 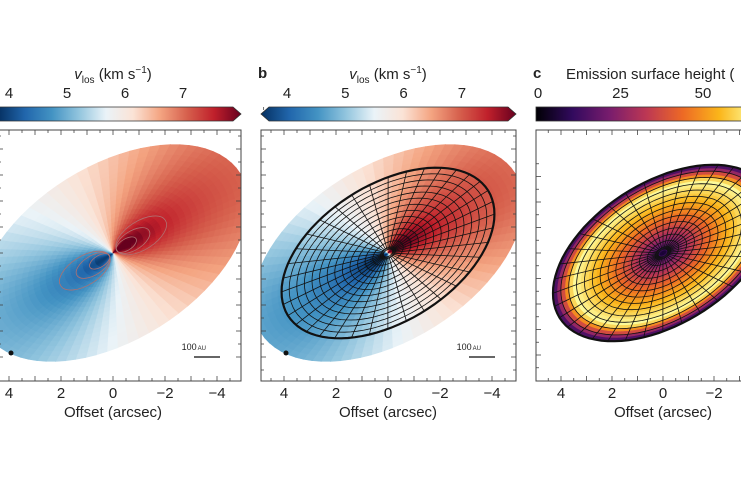 I want to click on colorbar-b-label: vlos (km s−1), so click(x=388, y=75).